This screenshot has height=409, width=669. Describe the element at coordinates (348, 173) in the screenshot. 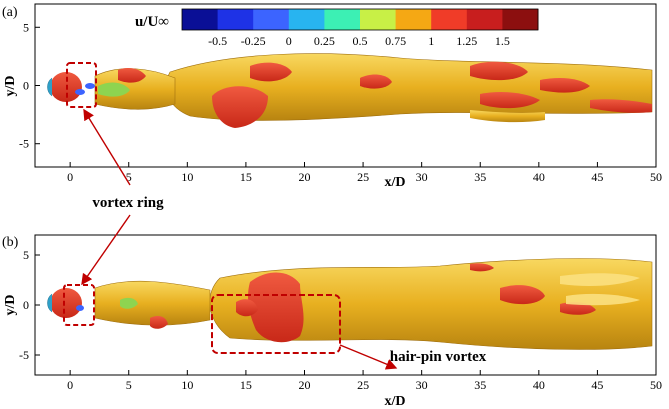

I see `panel-a-x-axis: 0 5 10 15 20 25 30 35 40 45 50` at that location.